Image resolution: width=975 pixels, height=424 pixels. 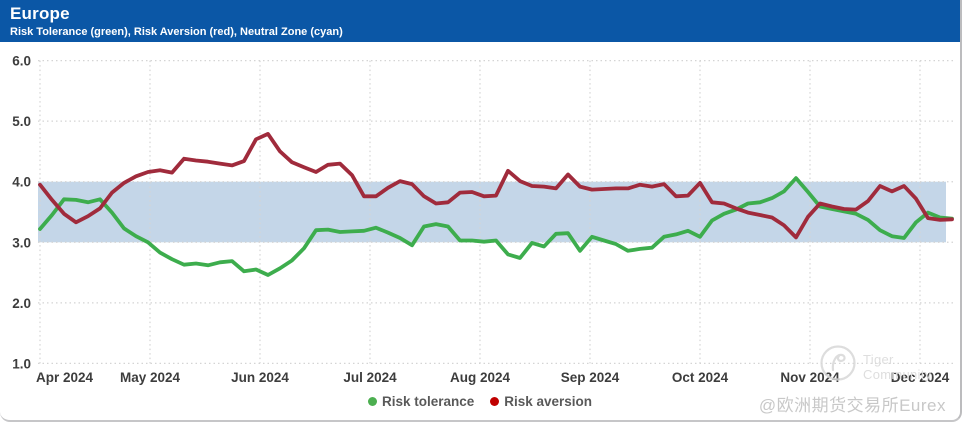 I want to click on x-axis-tick-label: Jun 2024, so click(x=260, y=377).